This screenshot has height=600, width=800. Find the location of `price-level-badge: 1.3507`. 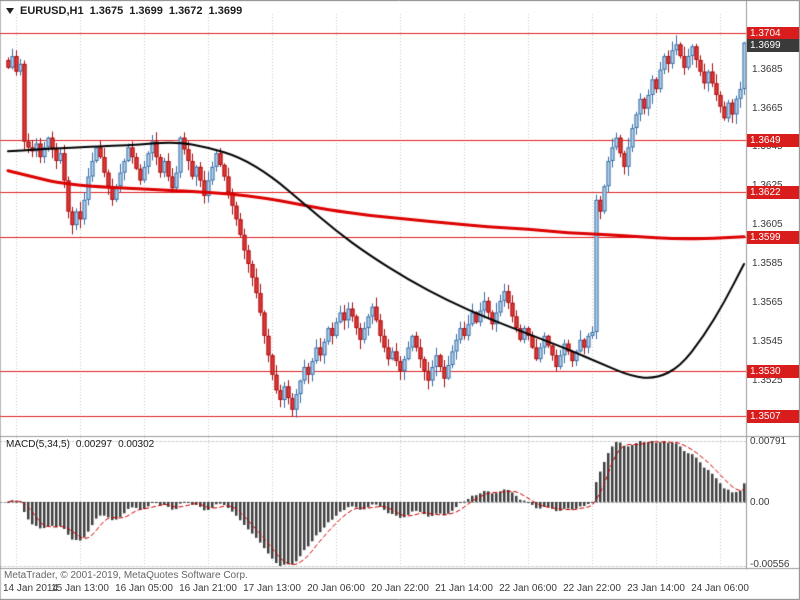

price-level-badge: 1.3507 is located at coordinates (773, 416).